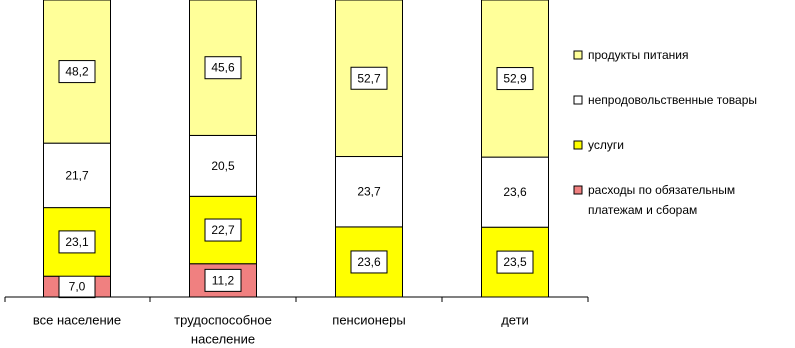 The width and height of the screenshot is (795, 348). I want to click on data-label: 11,2, so click(223, 280).